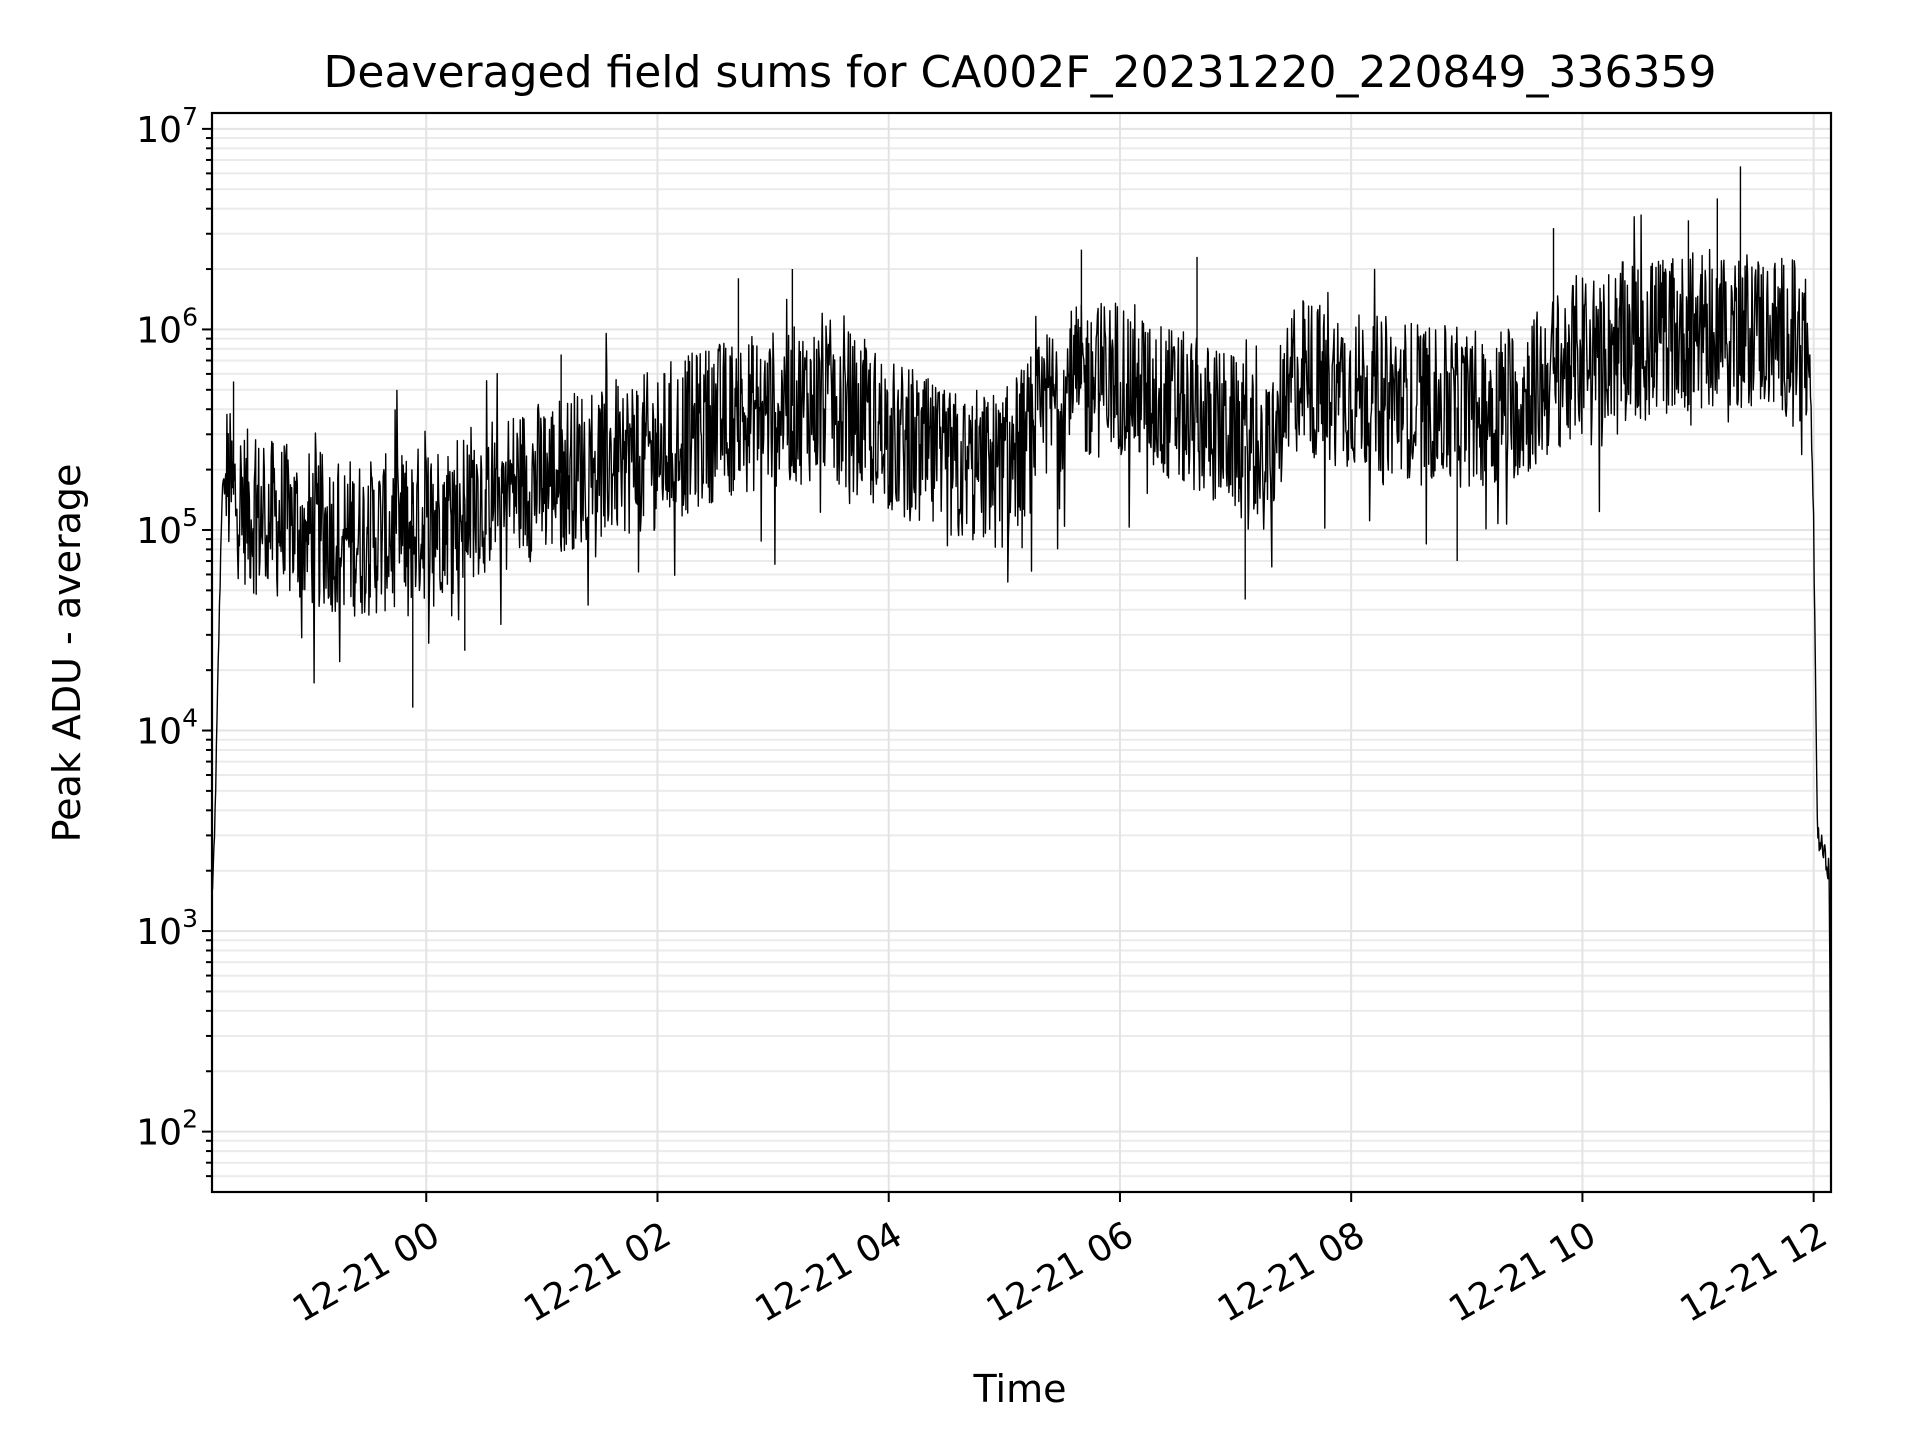 This screenshot has height=1440, width=1920. What do you see at coordinates (1291, 1272) in the screenshot?
I see `x-tick-label: 12-21 08` at bounding box center [1291, 1272].